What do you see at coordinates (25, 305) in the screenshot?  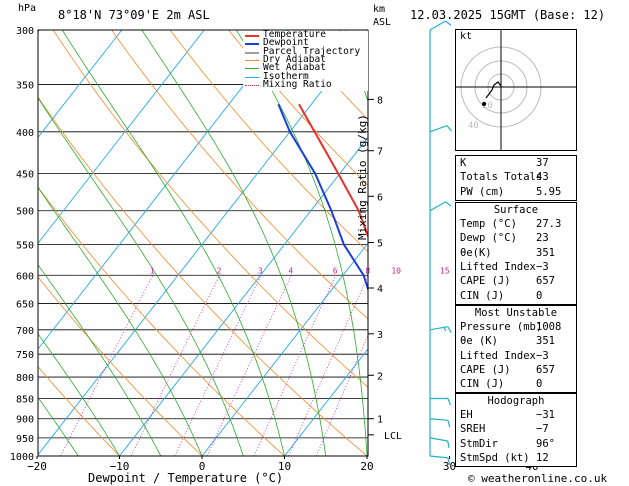 I see `pressure-tick-label: 650` at bounding box center [25, 305].